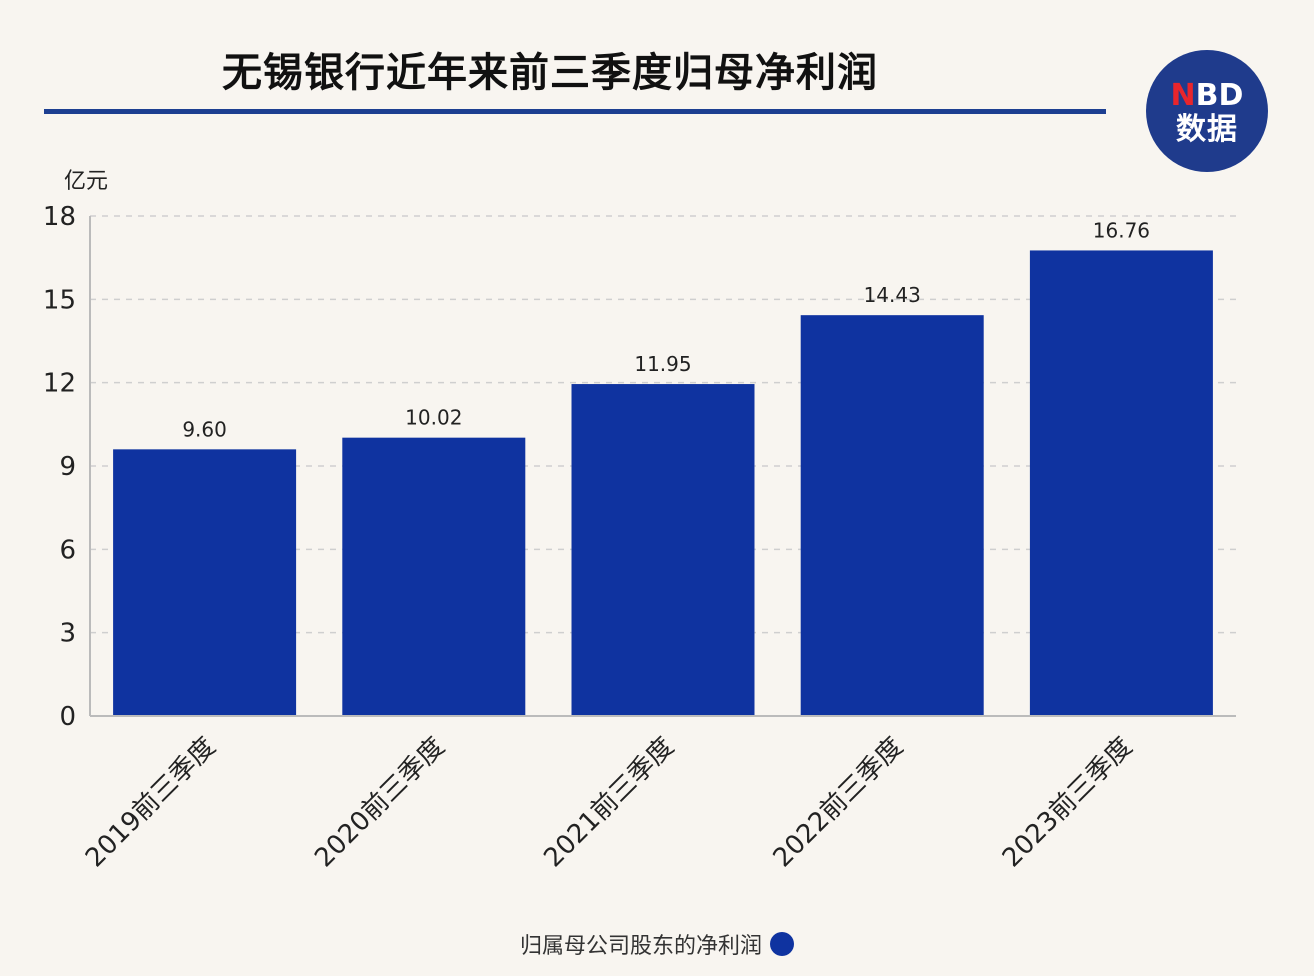 Image resolution: width=1314 pixels, height=976 pixels. I want to click on nbd-logo: NBD 数据, so click(1207, 111).